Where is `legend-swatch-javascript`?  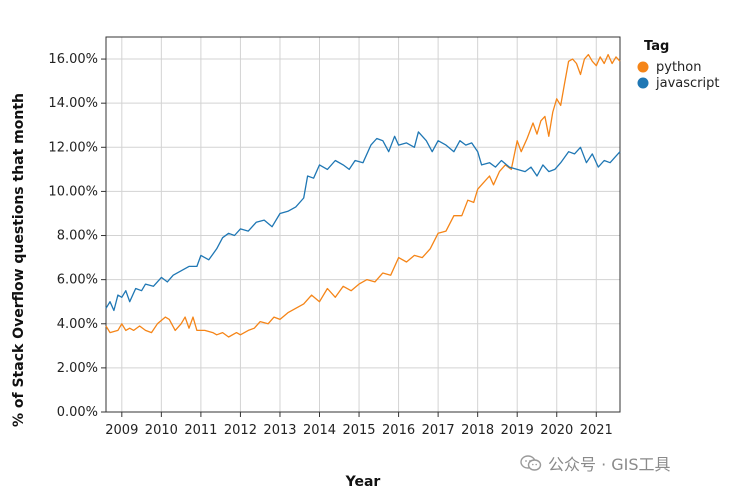
legend-swatch-javascript is located at coordinates (643, 83).